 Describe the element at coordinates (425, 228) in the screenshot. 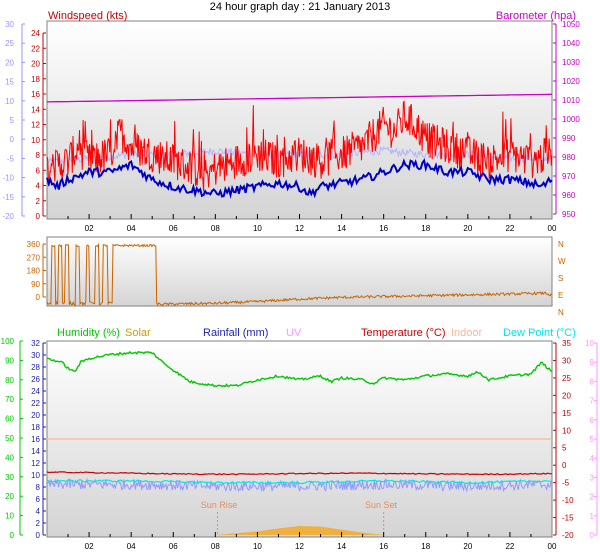

I see `wind-x-tick-label: 18` at that location.